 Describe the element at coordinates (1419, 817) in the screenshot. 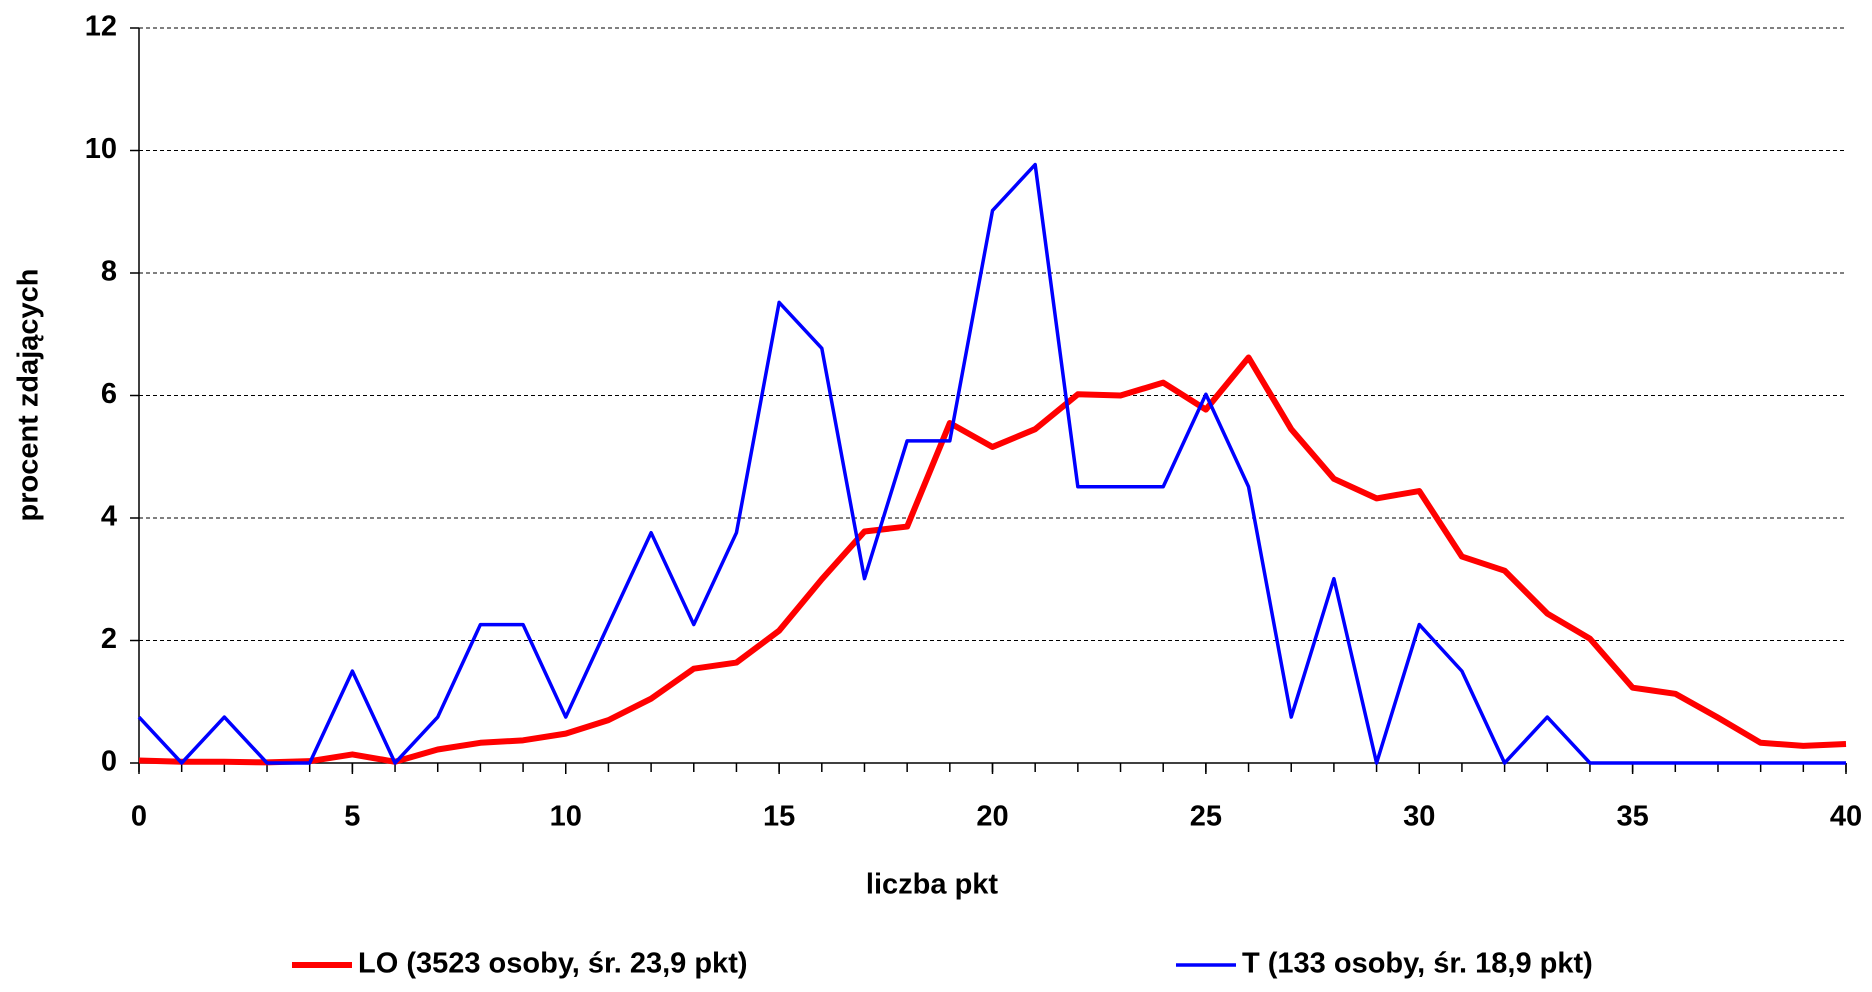

I see `x-tick-label: 30` at that location.